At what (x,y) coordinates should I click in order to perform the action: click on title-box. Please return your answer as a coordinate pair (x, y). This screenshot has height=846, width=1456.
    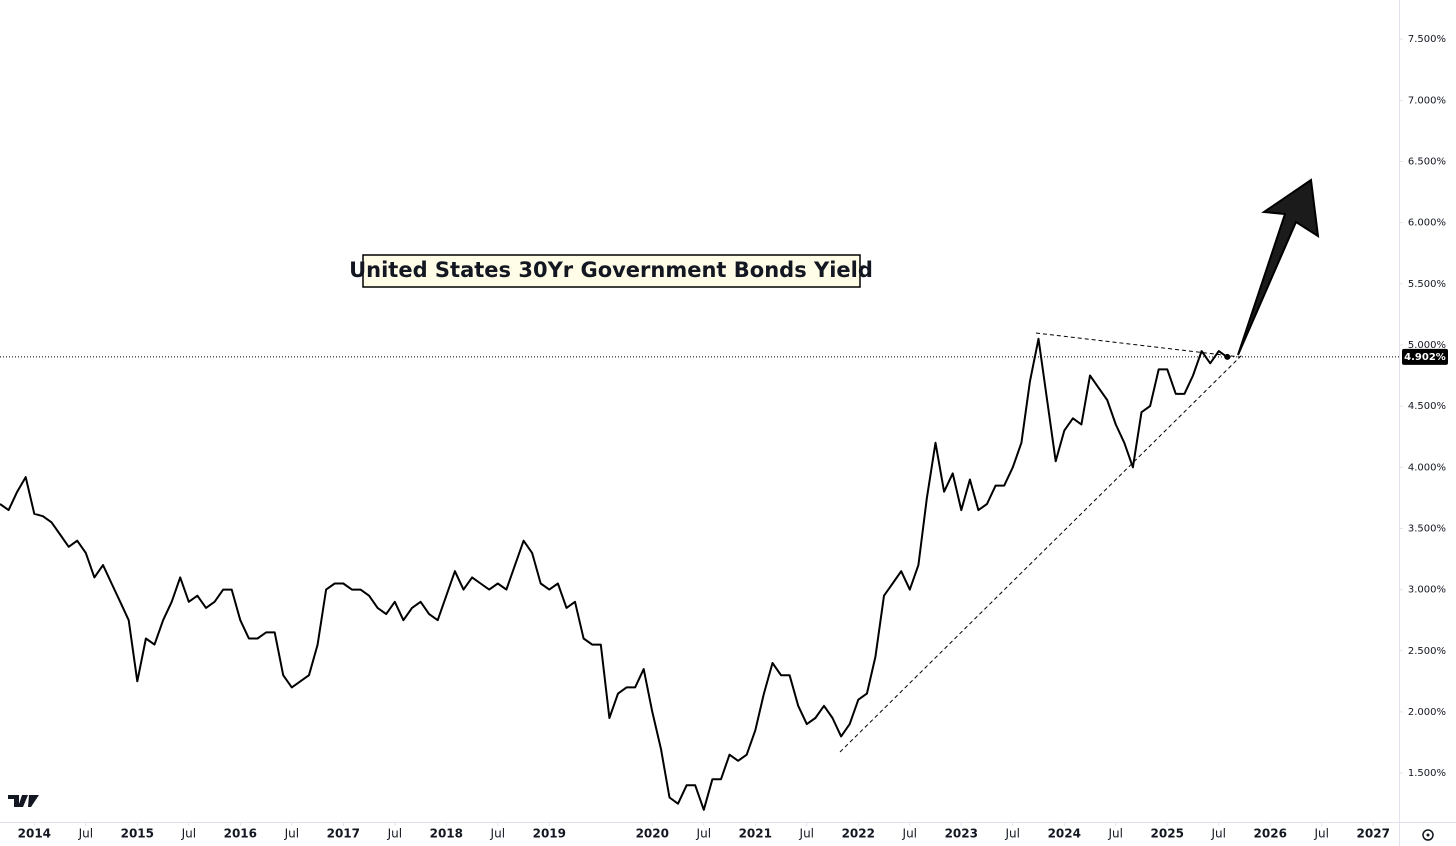
    Looking at the image, I should click on (611, 271).